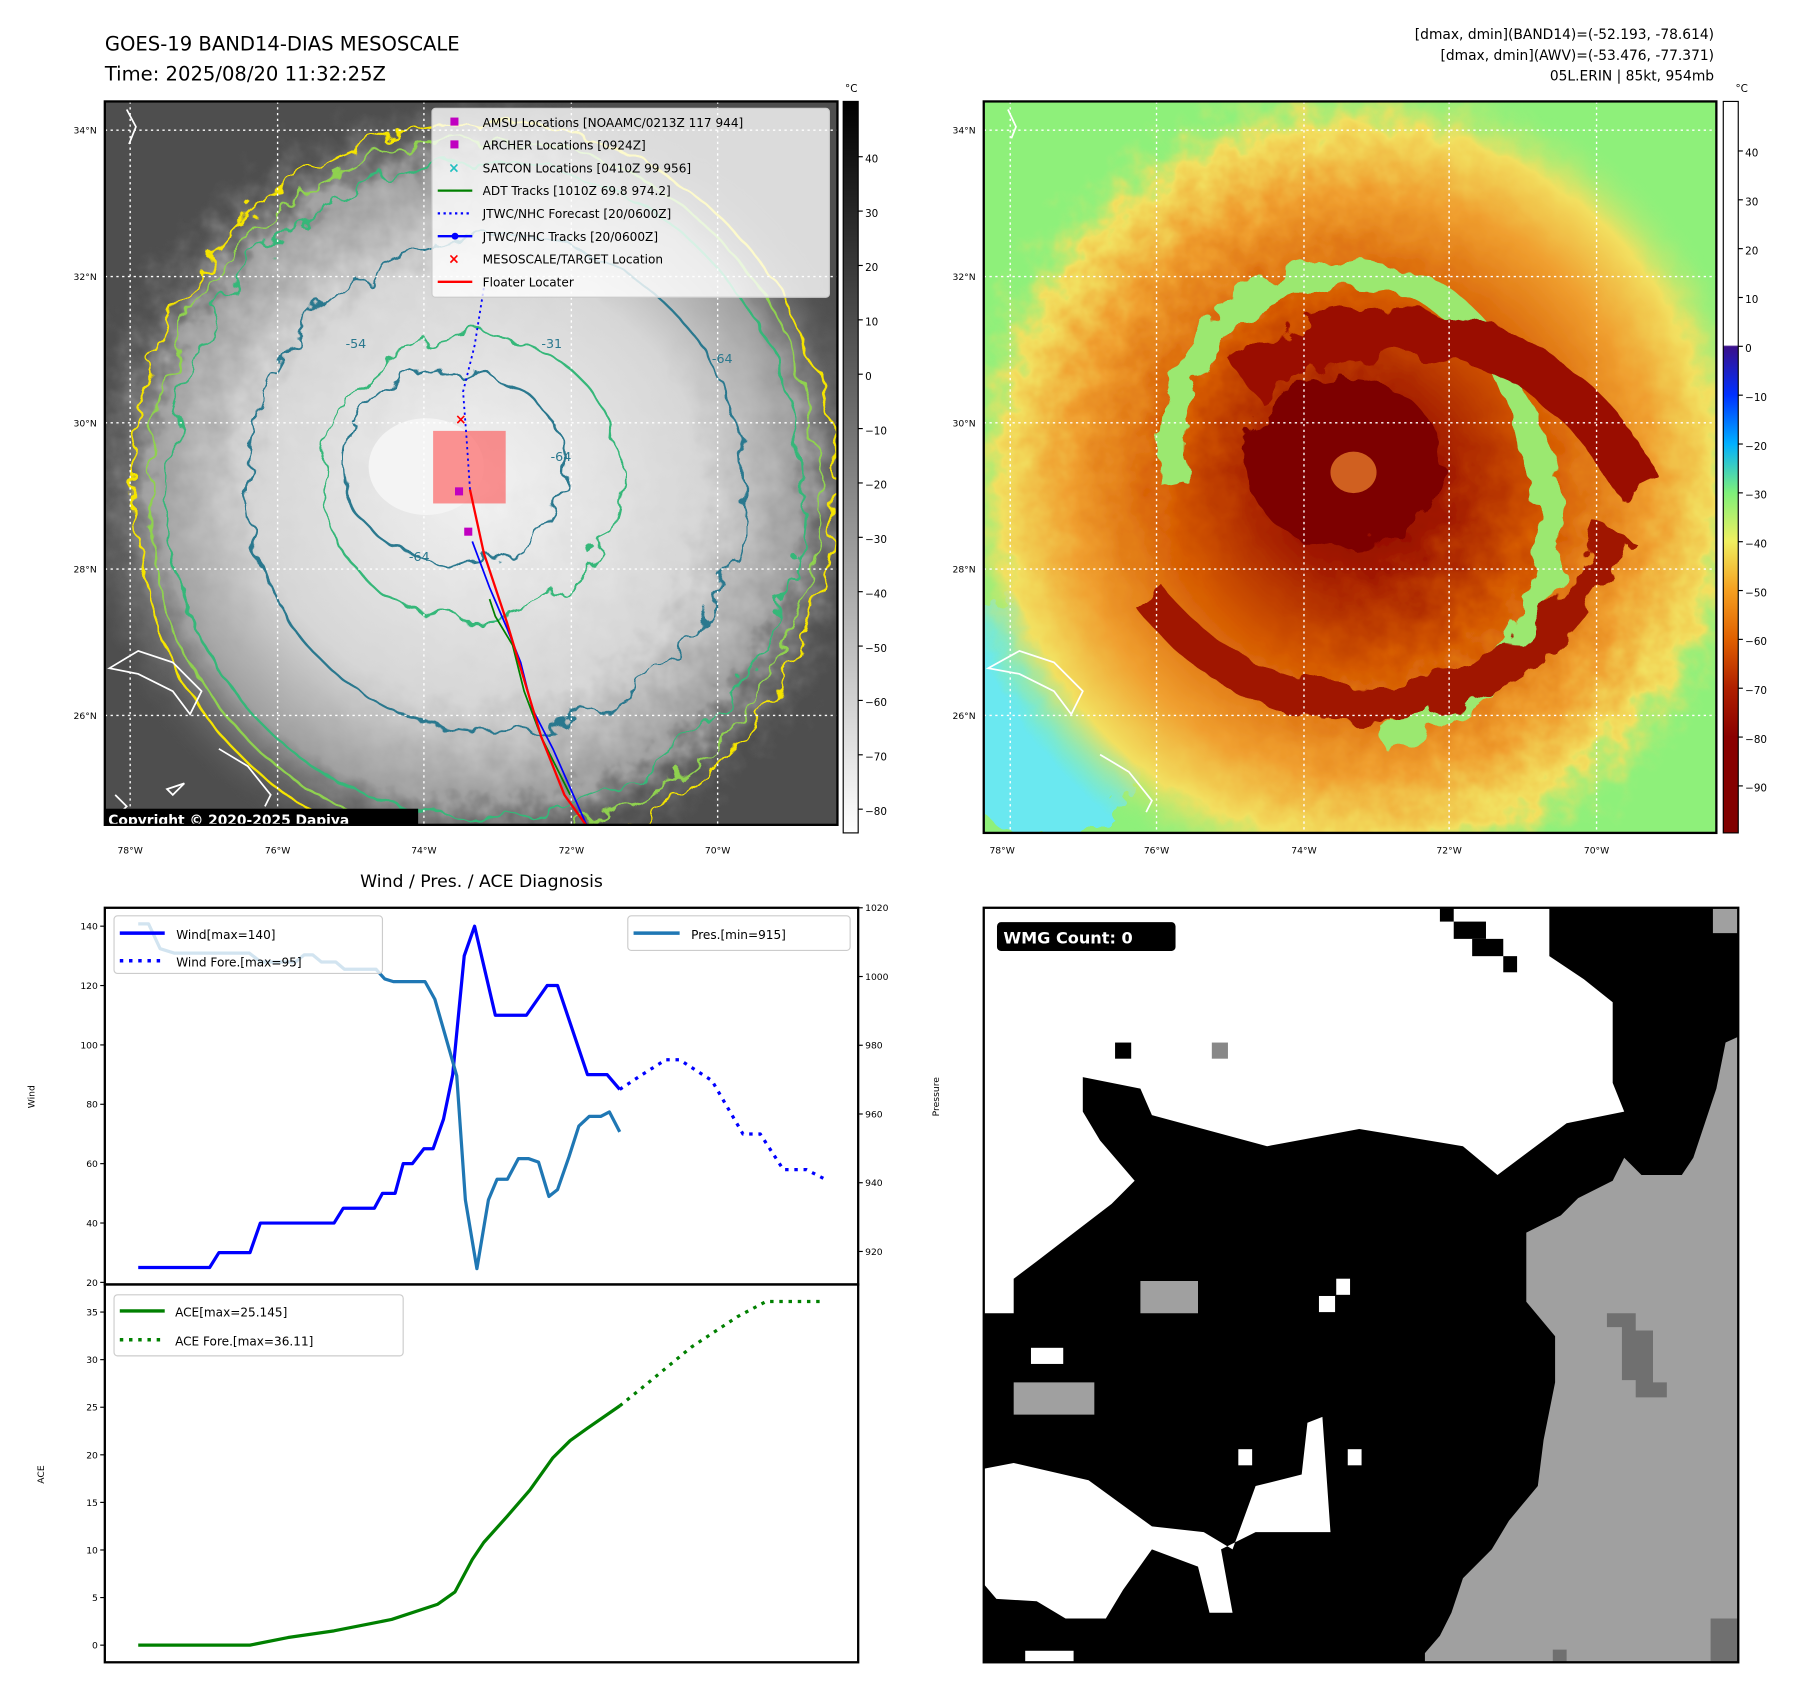 This screenshot has height=1690, width=1797. What do you see at coordinates (454, 121) in the screenshot?
I see `legend-square-icon` at bounding box center [454, 121].